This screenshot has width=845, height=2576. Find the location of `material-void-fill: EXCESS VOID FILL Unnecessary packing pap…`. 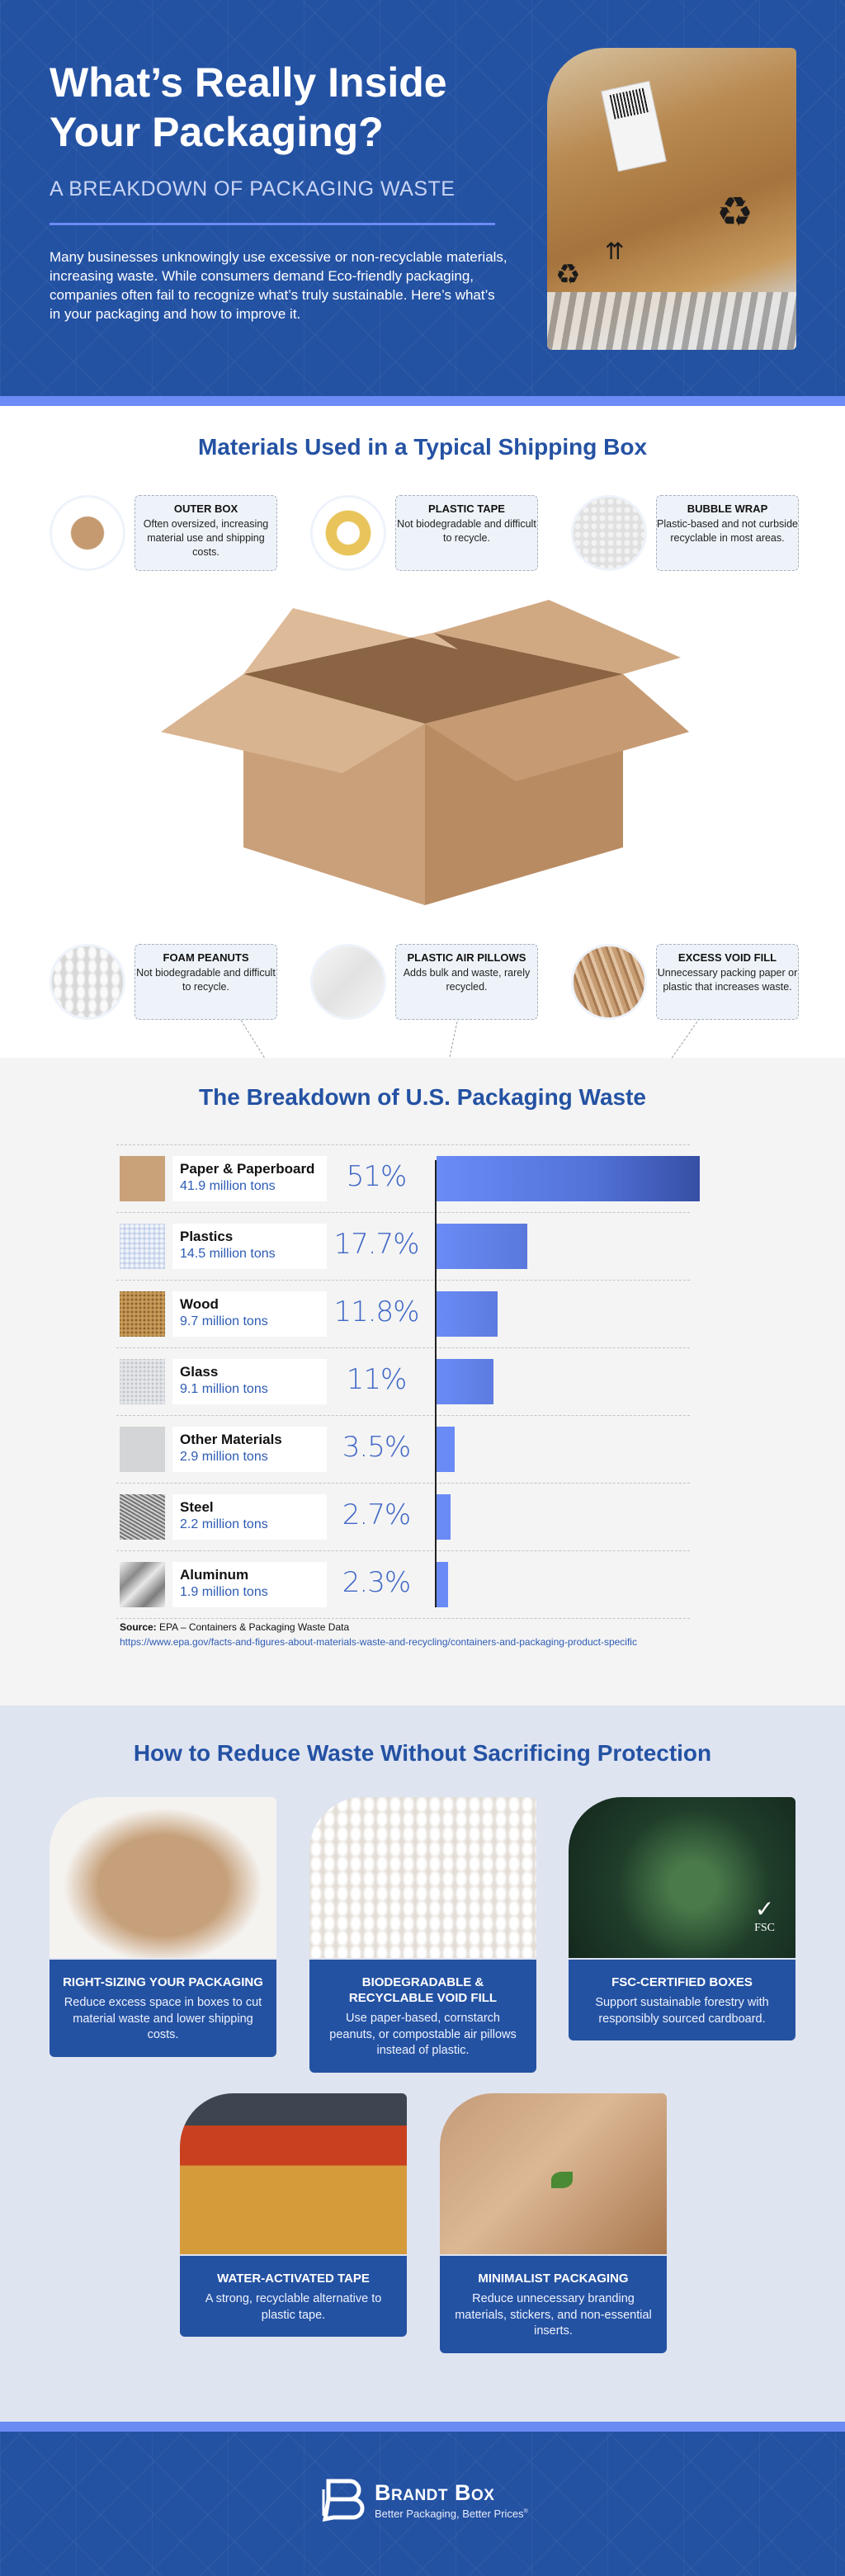

material-void-fill: EXCESS VOID FILL Unnecessary packing pap… is located at coordinates (695, 983).